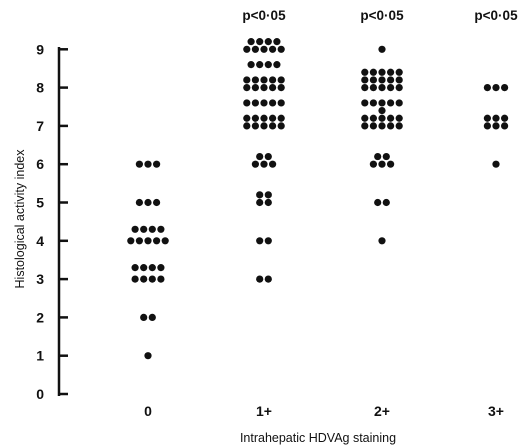 This screenshot has height=448, width=527. I want to click on x-category-label: 2+, so click(382, 411).